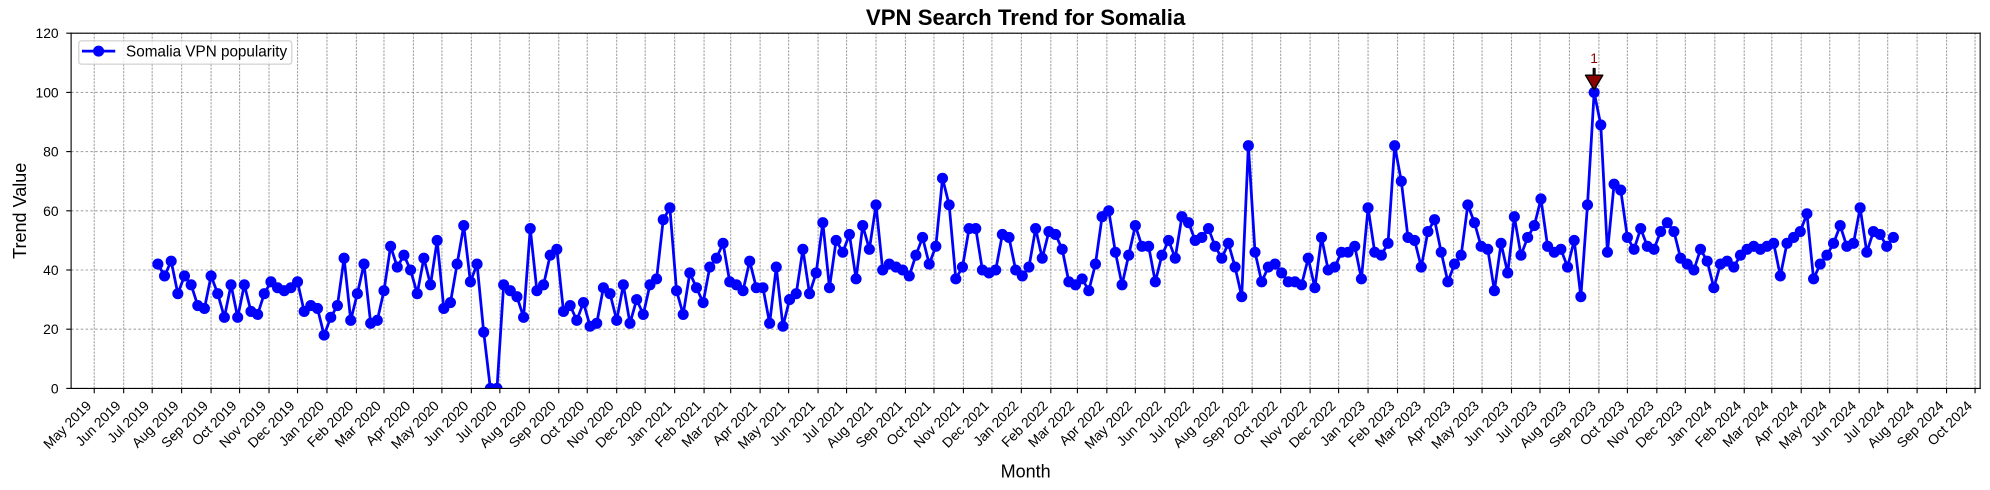 This screenshot has height=490, width=1990. What do you see at coordinates (1026, 17) in the screenshot?
I see `svg-text: VPN Search Trend for Somalia` at bounding box center [1026, 17].